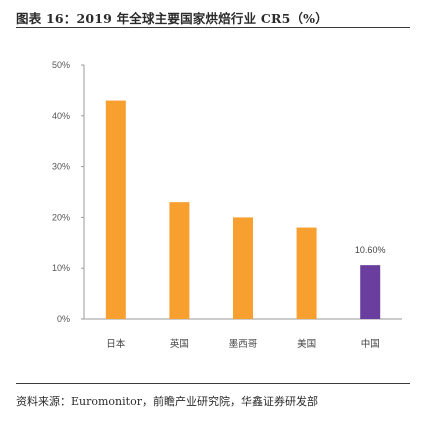 This screenshot has height=430, width=424. Describe the element at coordinates (116, 344) in the screenshot. I see `x-tick-label: 日本` at that location.